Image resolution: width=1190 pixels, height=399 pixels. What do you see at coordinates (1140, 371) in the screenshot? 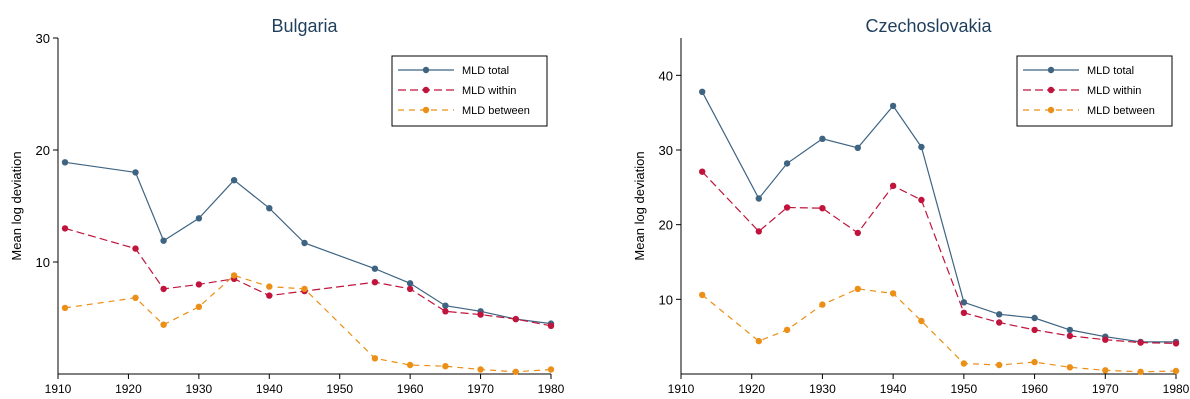
I see `data-point-czechoslovakia-mld-between-1975` at bounding box center [1140, 371].